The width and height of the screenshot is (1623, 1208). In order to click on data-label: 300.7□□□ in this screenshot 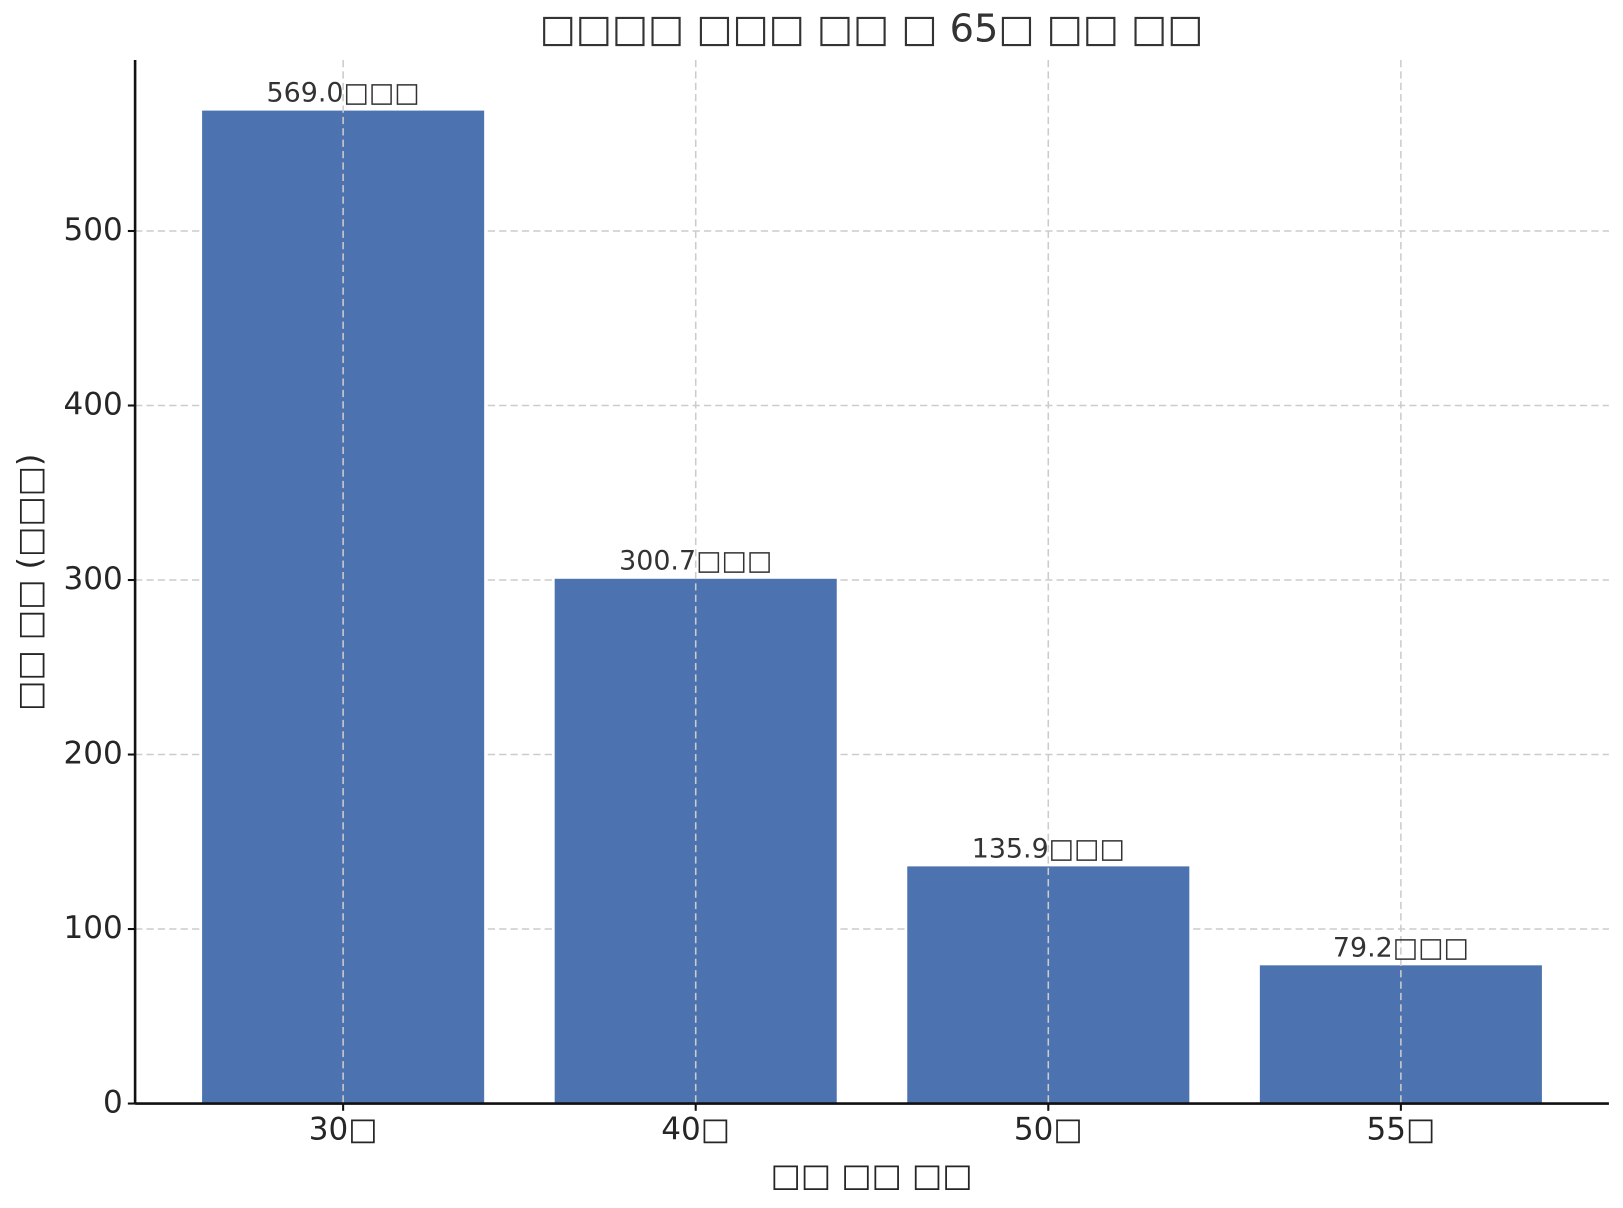, I will do `click(695, 561)`.